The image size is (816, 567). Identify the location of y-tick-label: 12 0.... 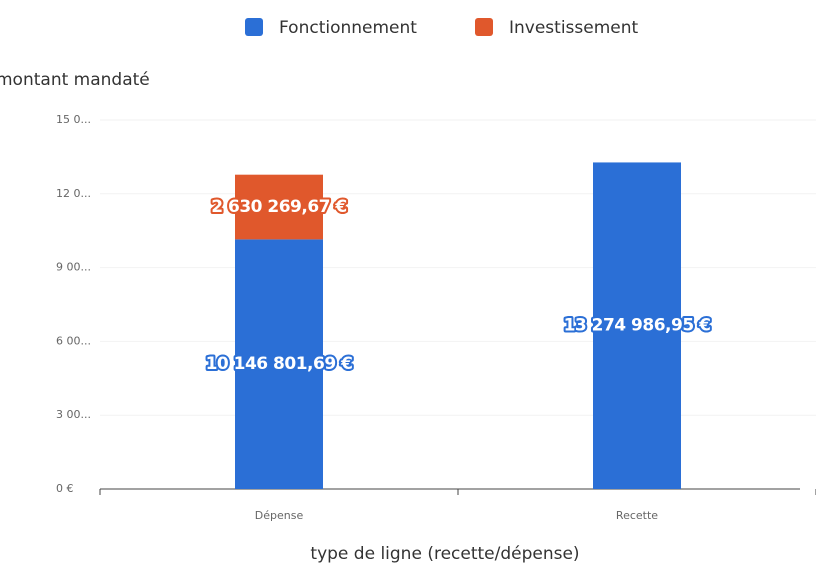
(73, 193).